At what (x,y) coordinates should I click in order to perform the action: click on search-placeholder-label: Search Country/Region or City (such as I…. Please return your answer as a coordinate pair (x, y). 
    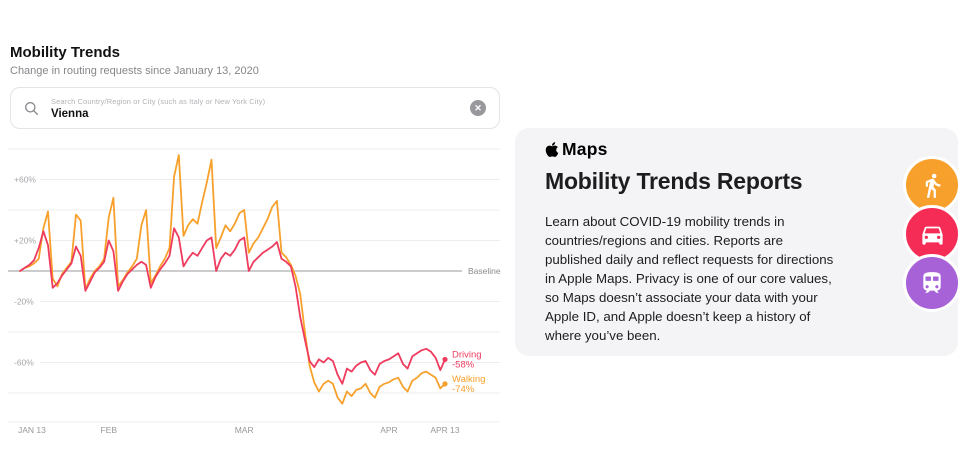
    Looking at the image, I should click on (158, 101).